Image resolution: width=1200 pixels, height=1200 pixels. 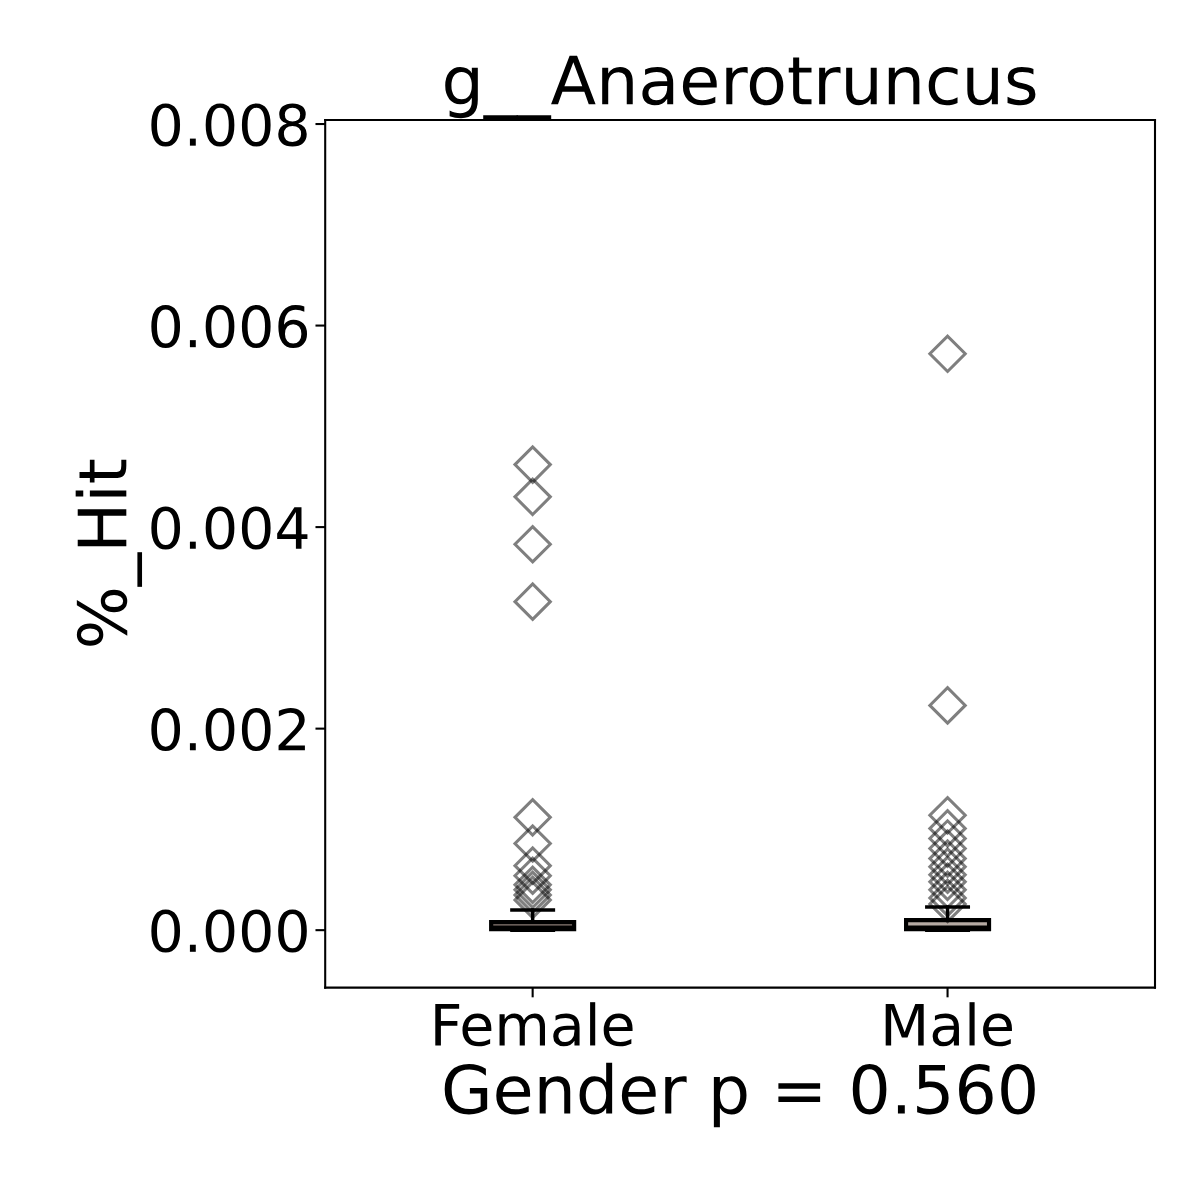 I want to click on y-tick-label: 0.008, so click(x=229, y=125).